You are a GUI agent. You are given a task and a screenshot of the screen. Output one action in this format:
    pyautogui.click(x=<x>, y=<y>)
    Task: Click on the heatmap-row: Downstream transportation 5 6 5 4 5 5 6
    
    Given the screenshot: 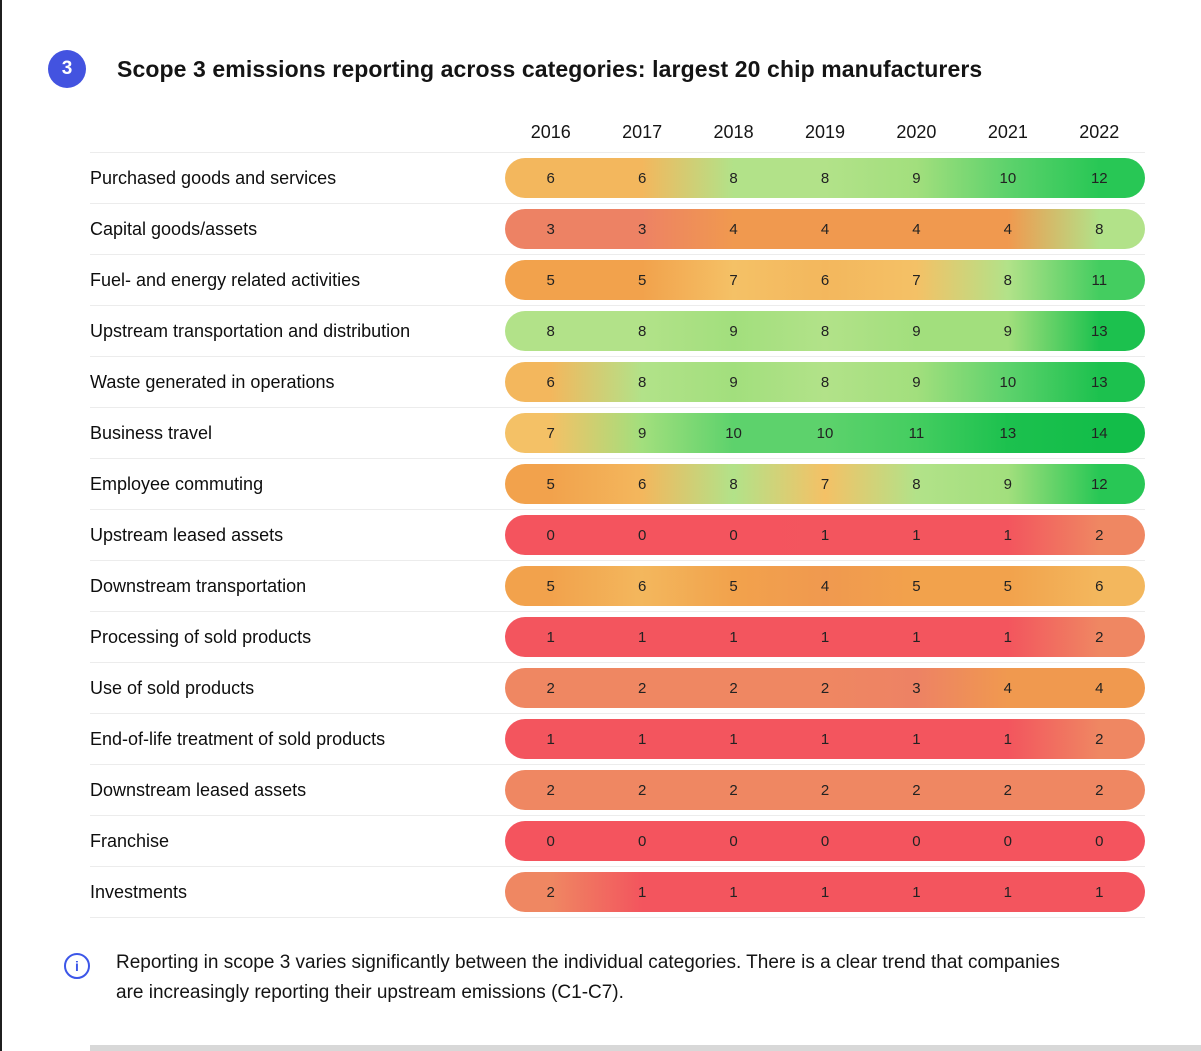 What is the action you would take?
    pyautogui.click(x=617, y=586)
    